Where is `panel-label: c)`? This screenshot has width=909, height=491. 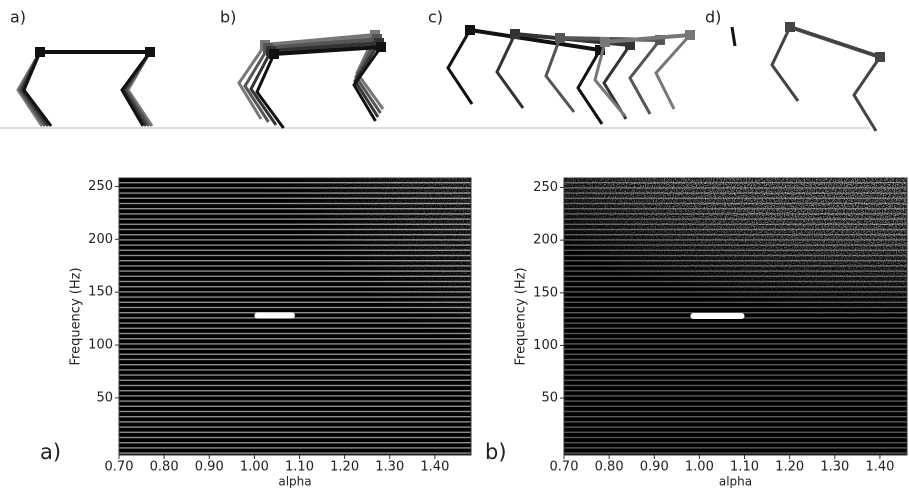
panel-label: c) is located at coordinates (435, 17).